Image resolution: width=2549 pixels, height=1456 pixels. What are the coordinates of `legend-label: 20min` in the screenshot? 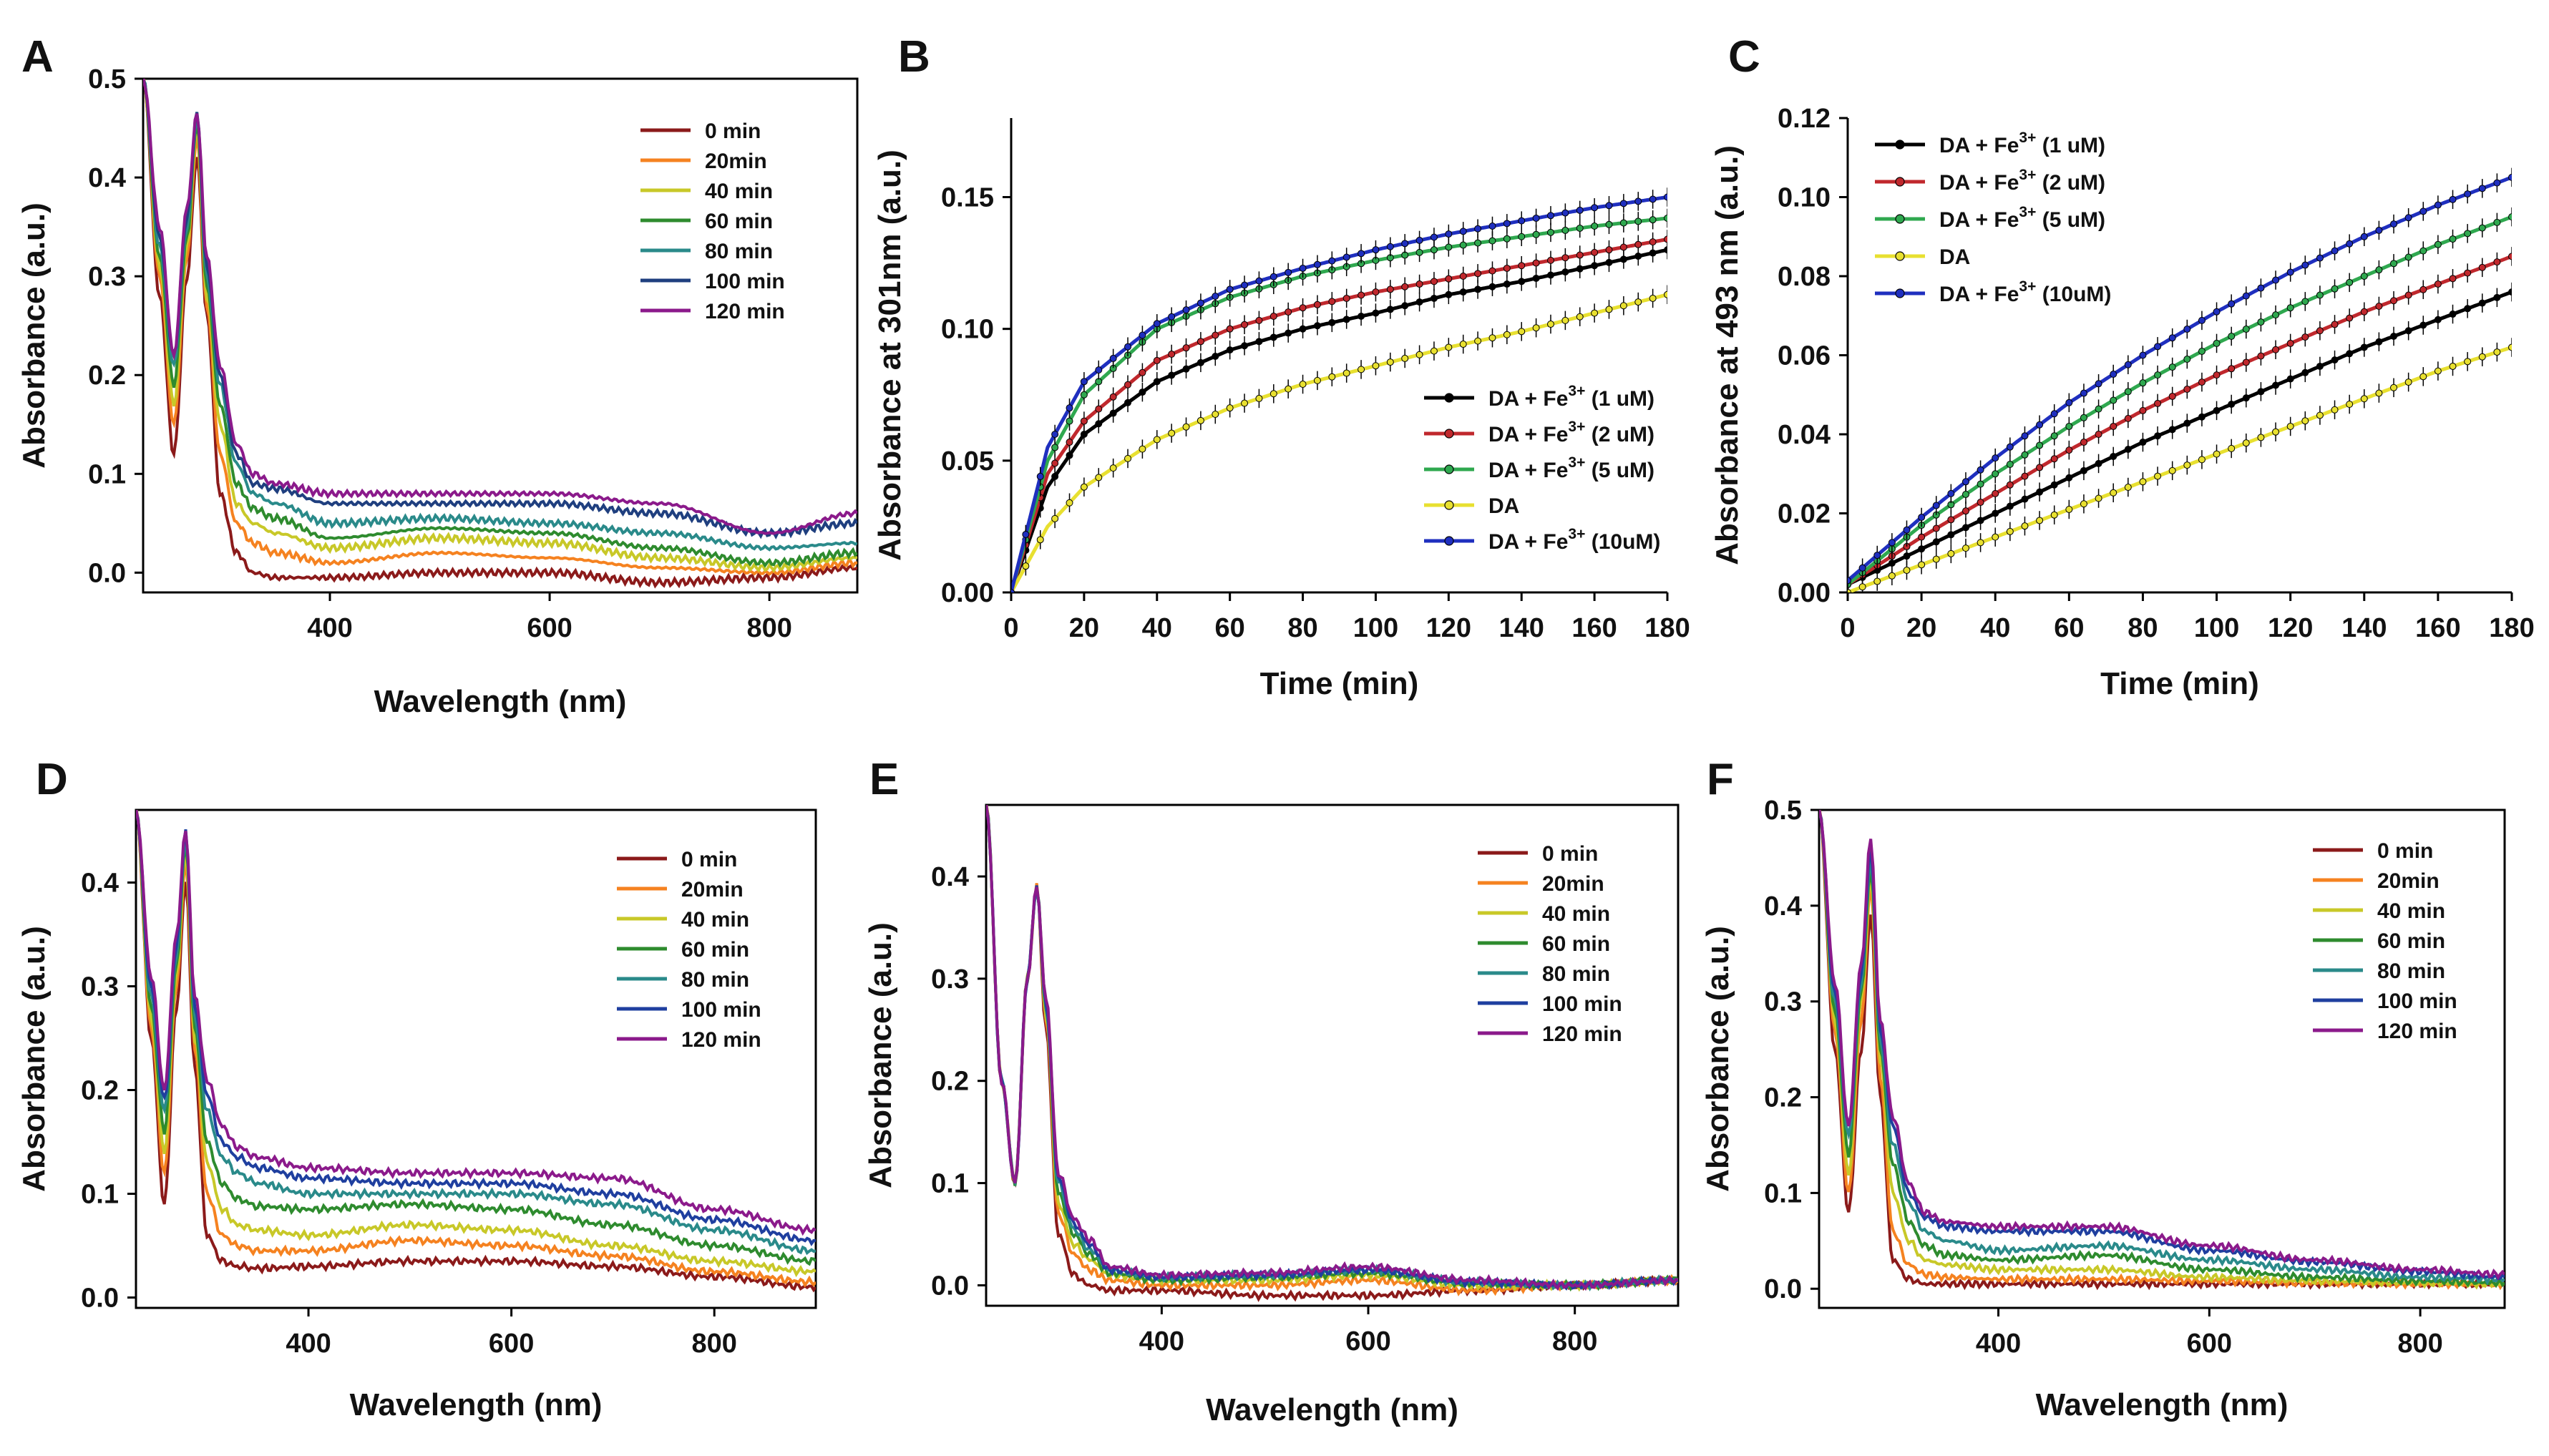 It's located at (2408, 881).